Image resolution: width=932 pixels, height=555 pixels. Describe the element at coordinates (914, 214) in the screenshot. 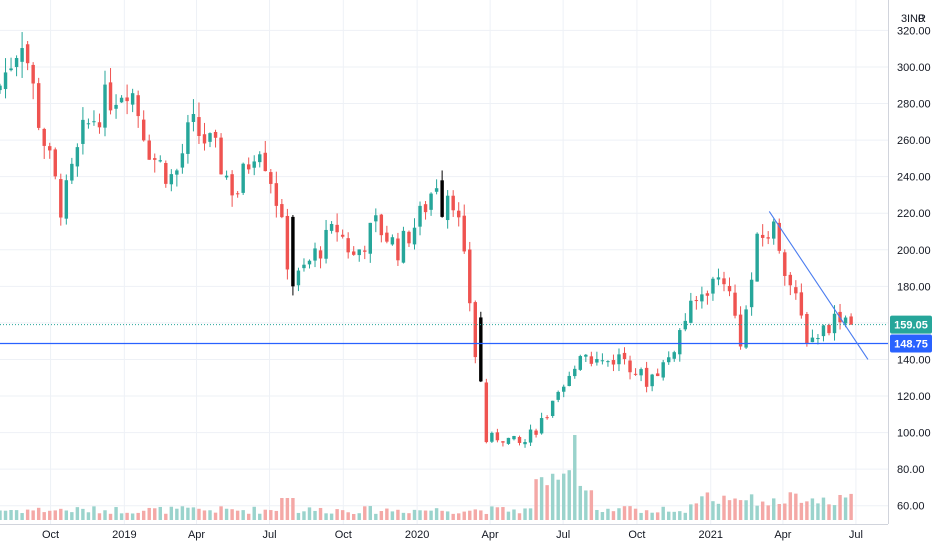

I see `y-tick-label: 220.00` at that location.